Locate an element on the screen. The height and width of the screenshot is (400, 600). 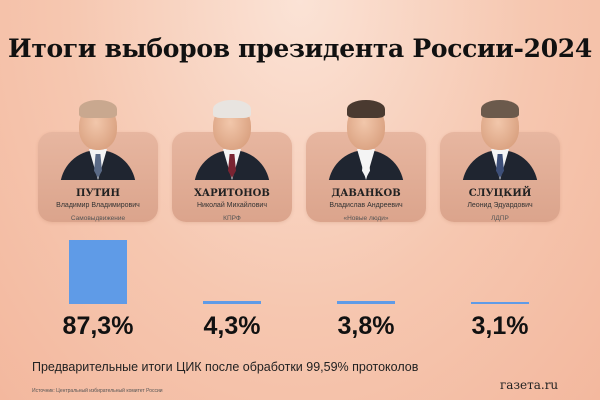
candidate-card-kharitonov: ХАРИТОНОВ Николай Михайлович is located at coordinates (232, 157).